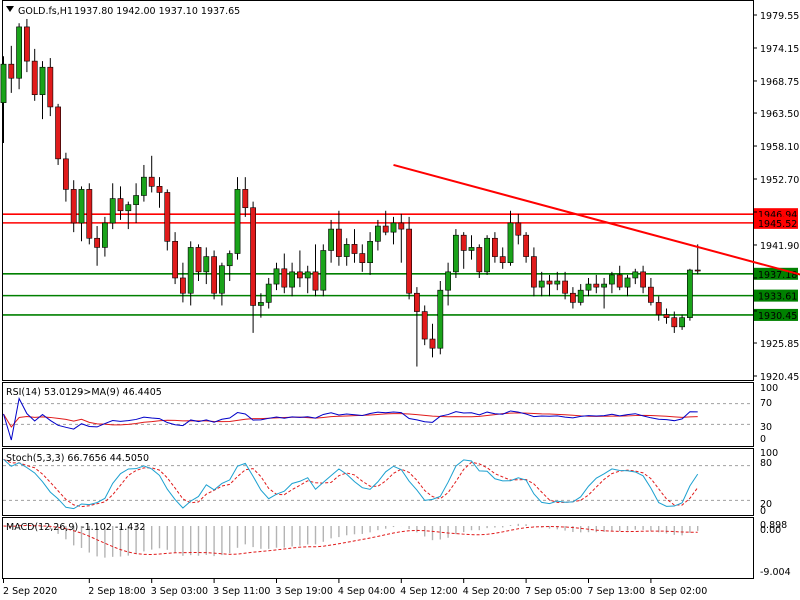 Image resolution: width=800 pixels, height=600 pixels. What do you see at coordinates (678, 591) in the screenshot?
I see `time-label: 8 Sep 02:00` at bounding box center [678, 591].